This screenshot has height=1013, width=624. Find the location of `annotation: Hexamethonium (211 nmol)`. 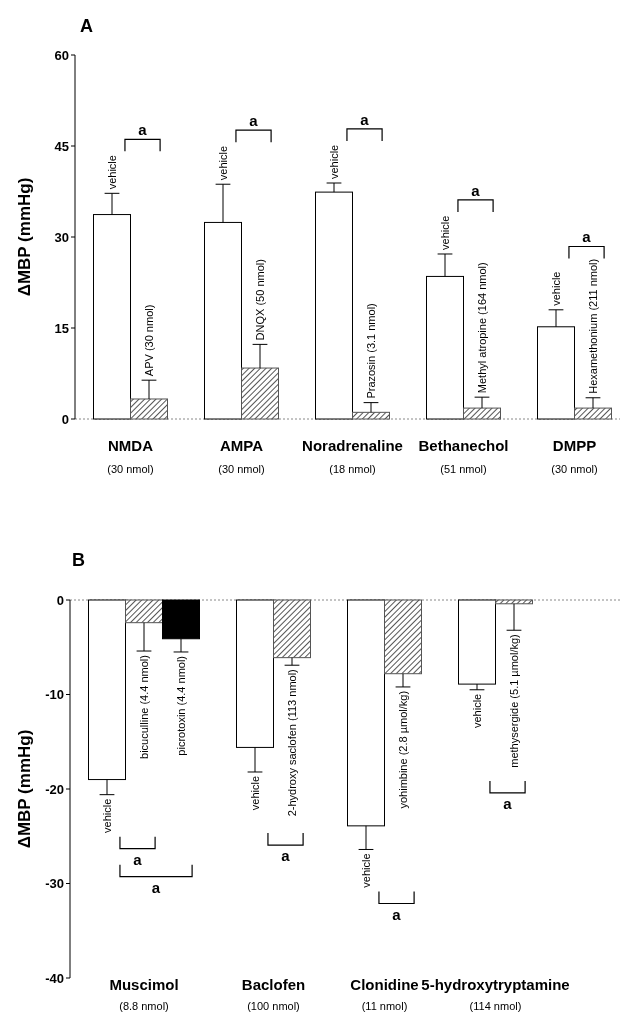

annotation: Hexamethonium (211 nmol) is located at coordinates (593, 326).